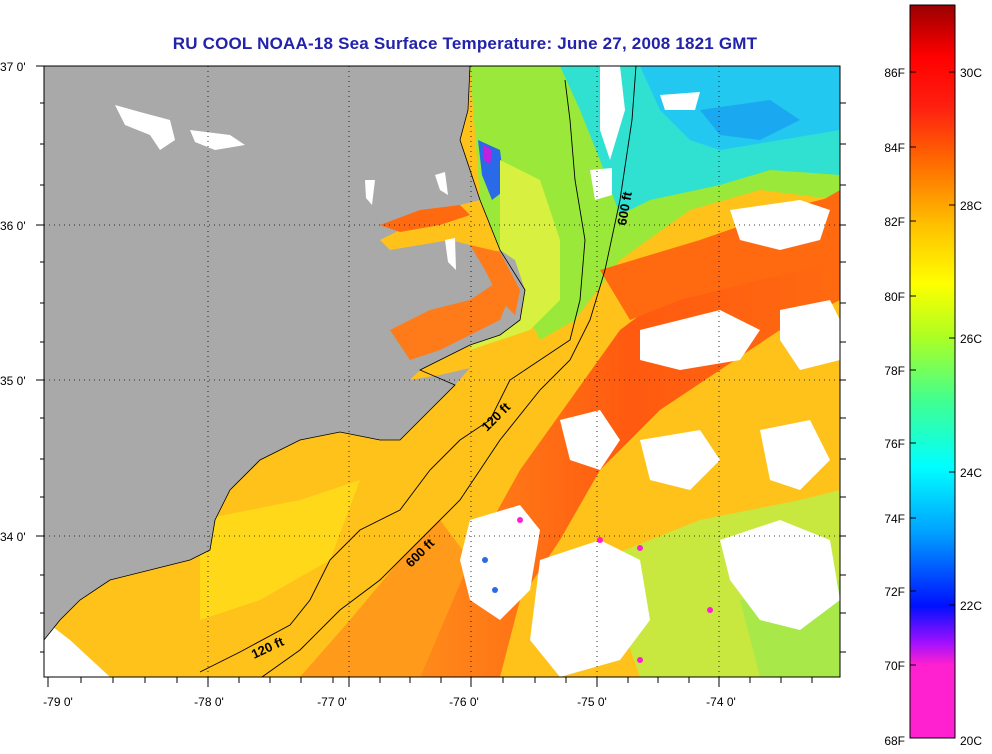 The height and width of the screenshot is (754, 992). What do you see at coordinates (971, 473) in the screenshot?
I see `colorbar-c-label: 24C` at bounding box center [971, 473].